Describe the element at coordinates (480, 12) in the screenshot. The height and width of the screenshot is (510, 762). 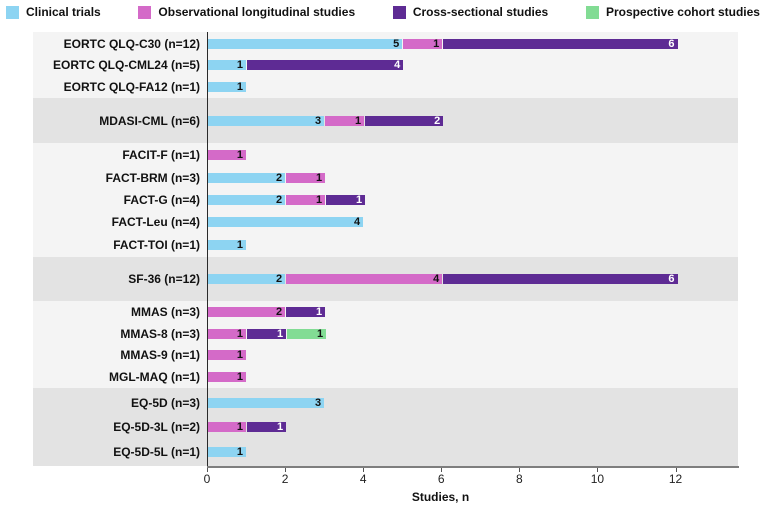
I see `legend-label: Cross-sectional studies` at that location.